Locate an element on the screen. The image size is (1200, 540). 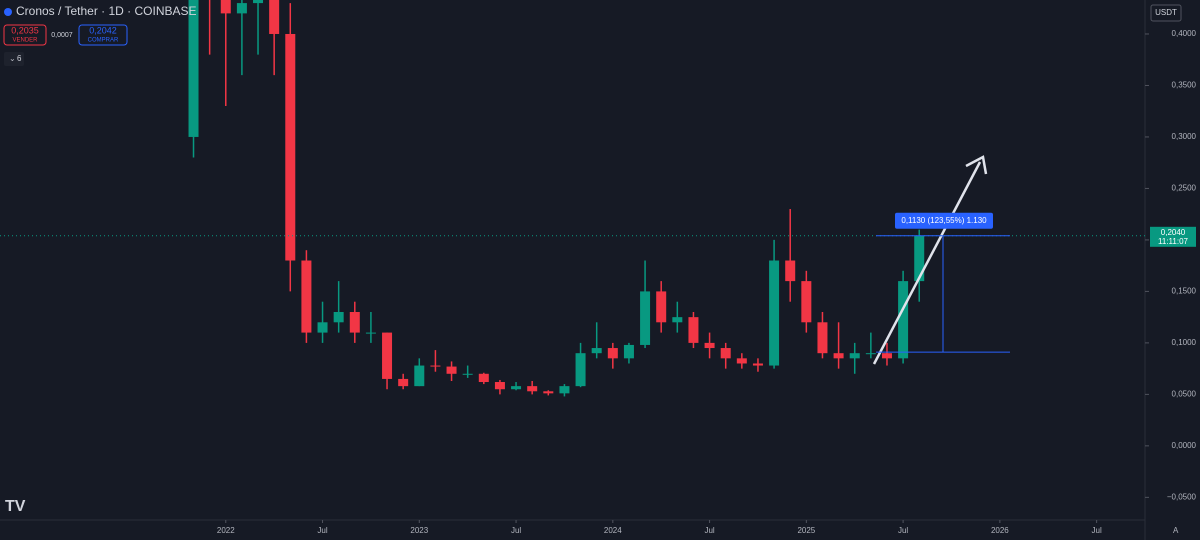
symbol-icon is located at coordinates (8, 12).